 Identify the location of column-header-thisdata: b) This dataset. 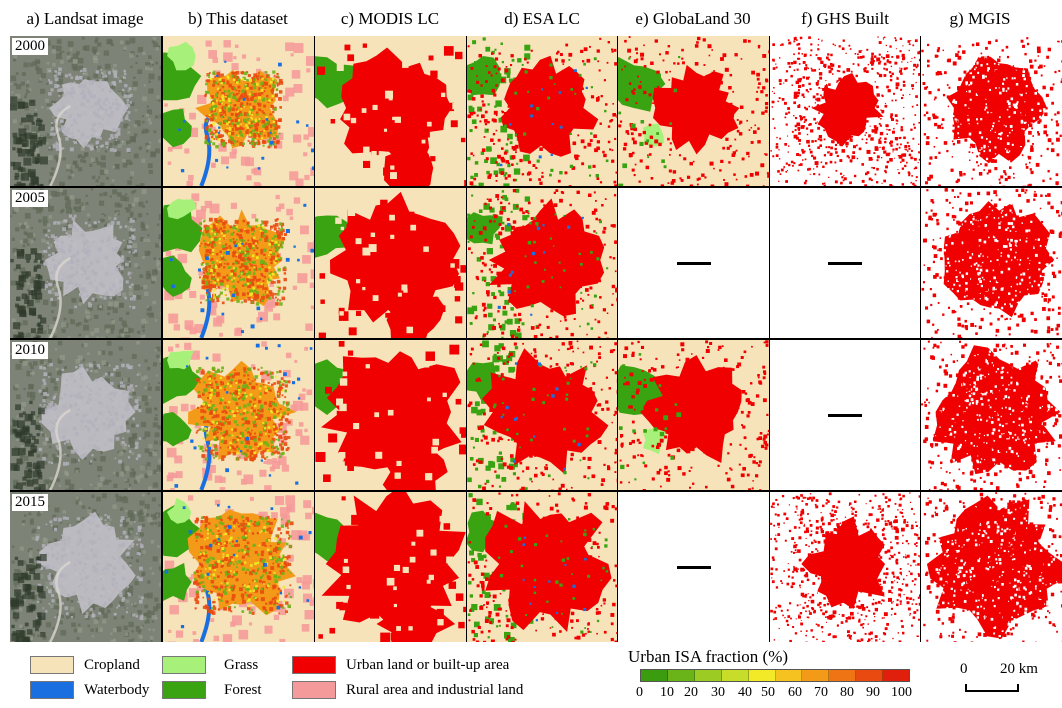
(238, 18).